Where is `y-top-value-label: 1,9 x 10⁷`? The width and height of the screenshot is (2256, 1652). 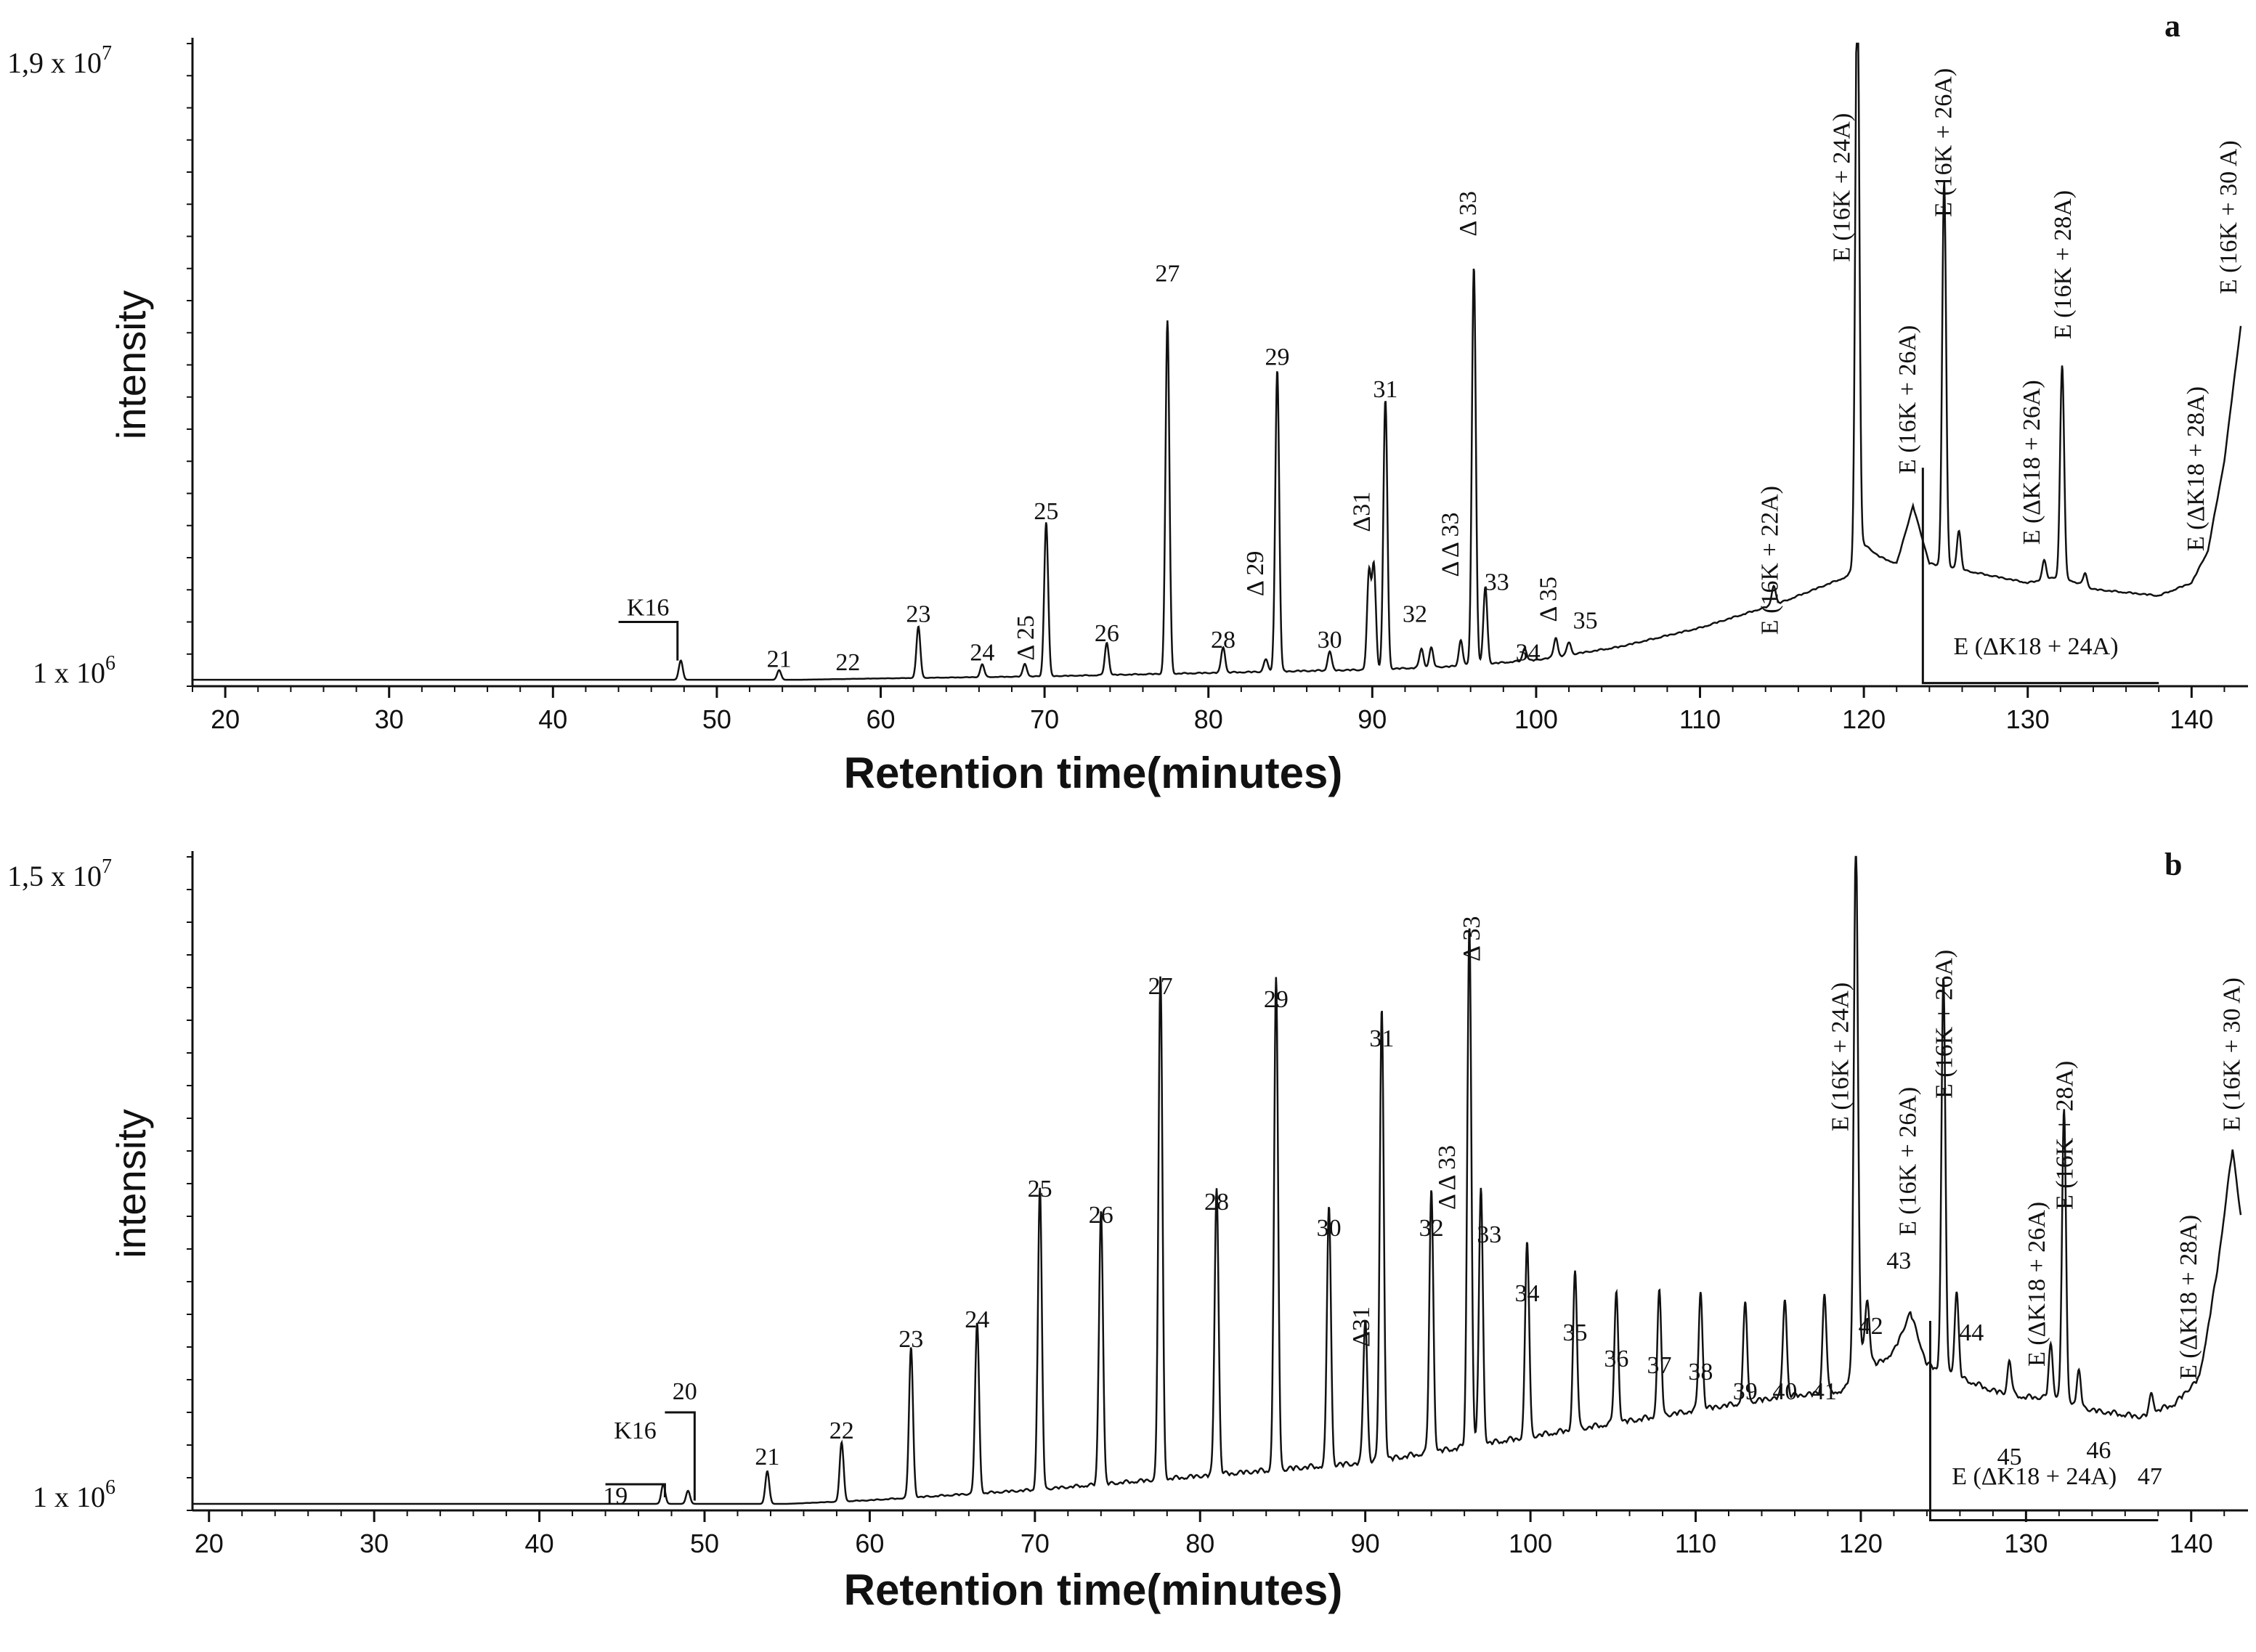
y-top-value-label: 1,9 x 10⁷ is located at coordinates (60, 61).